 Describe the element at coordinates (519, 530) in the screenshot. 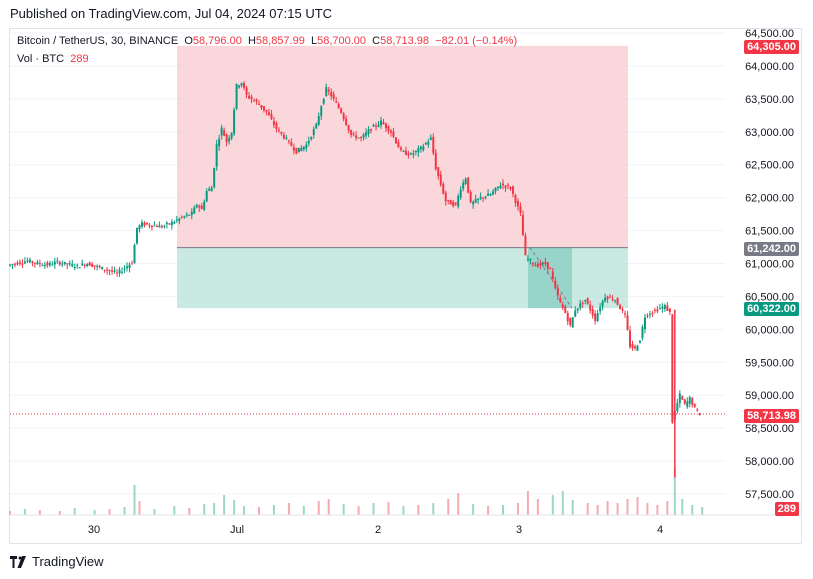

I see `x-tick-label: 3` at that location.